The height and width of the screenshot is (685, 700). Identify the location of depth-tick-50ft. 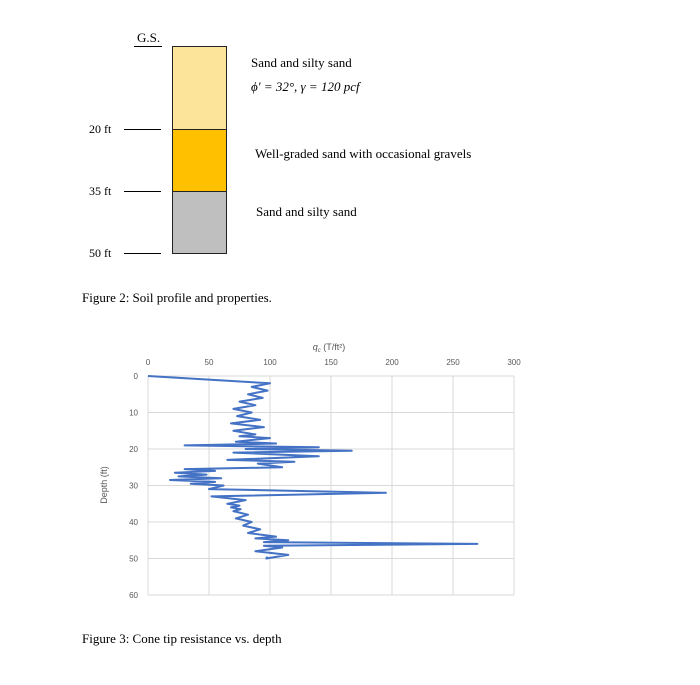
(142, 253).